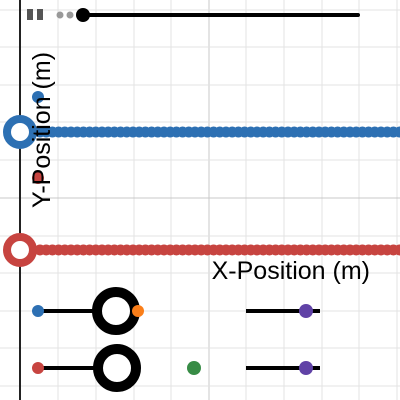 The width and height of the screenshot is (400, 400). Describe the element at coordinates (138, 311) in the screenshot. I see `orange-point` at that location.